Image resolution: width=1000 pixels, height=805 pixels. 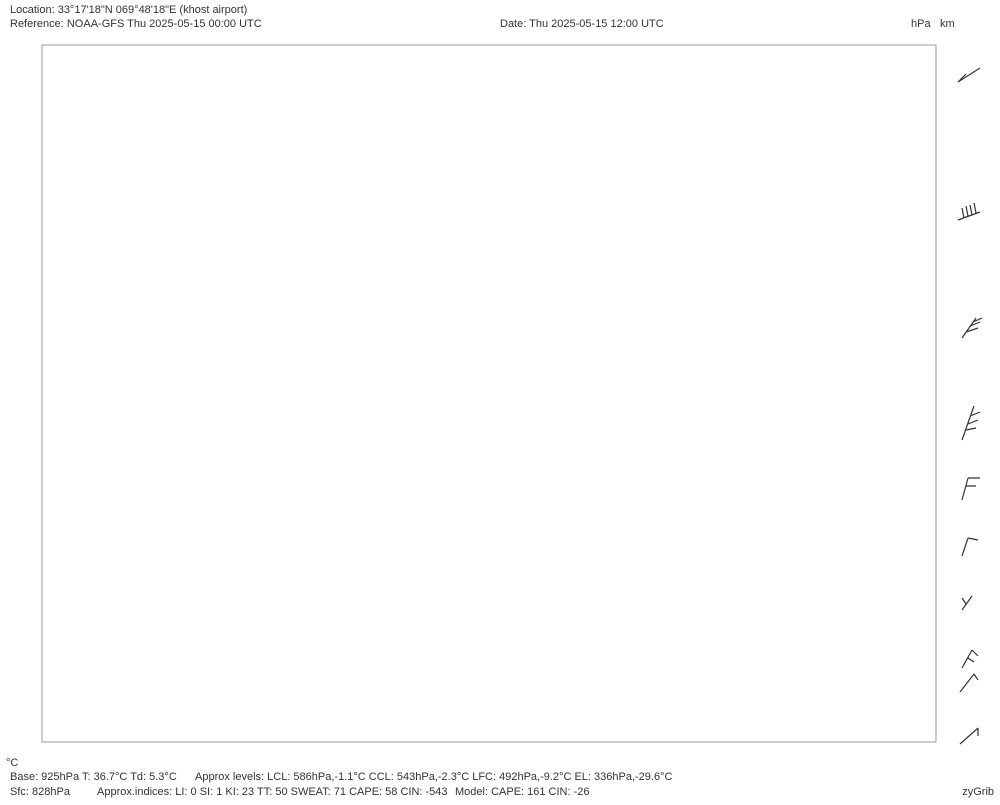 I want to click on temp-unit: °C, so click(x=12, y=763).